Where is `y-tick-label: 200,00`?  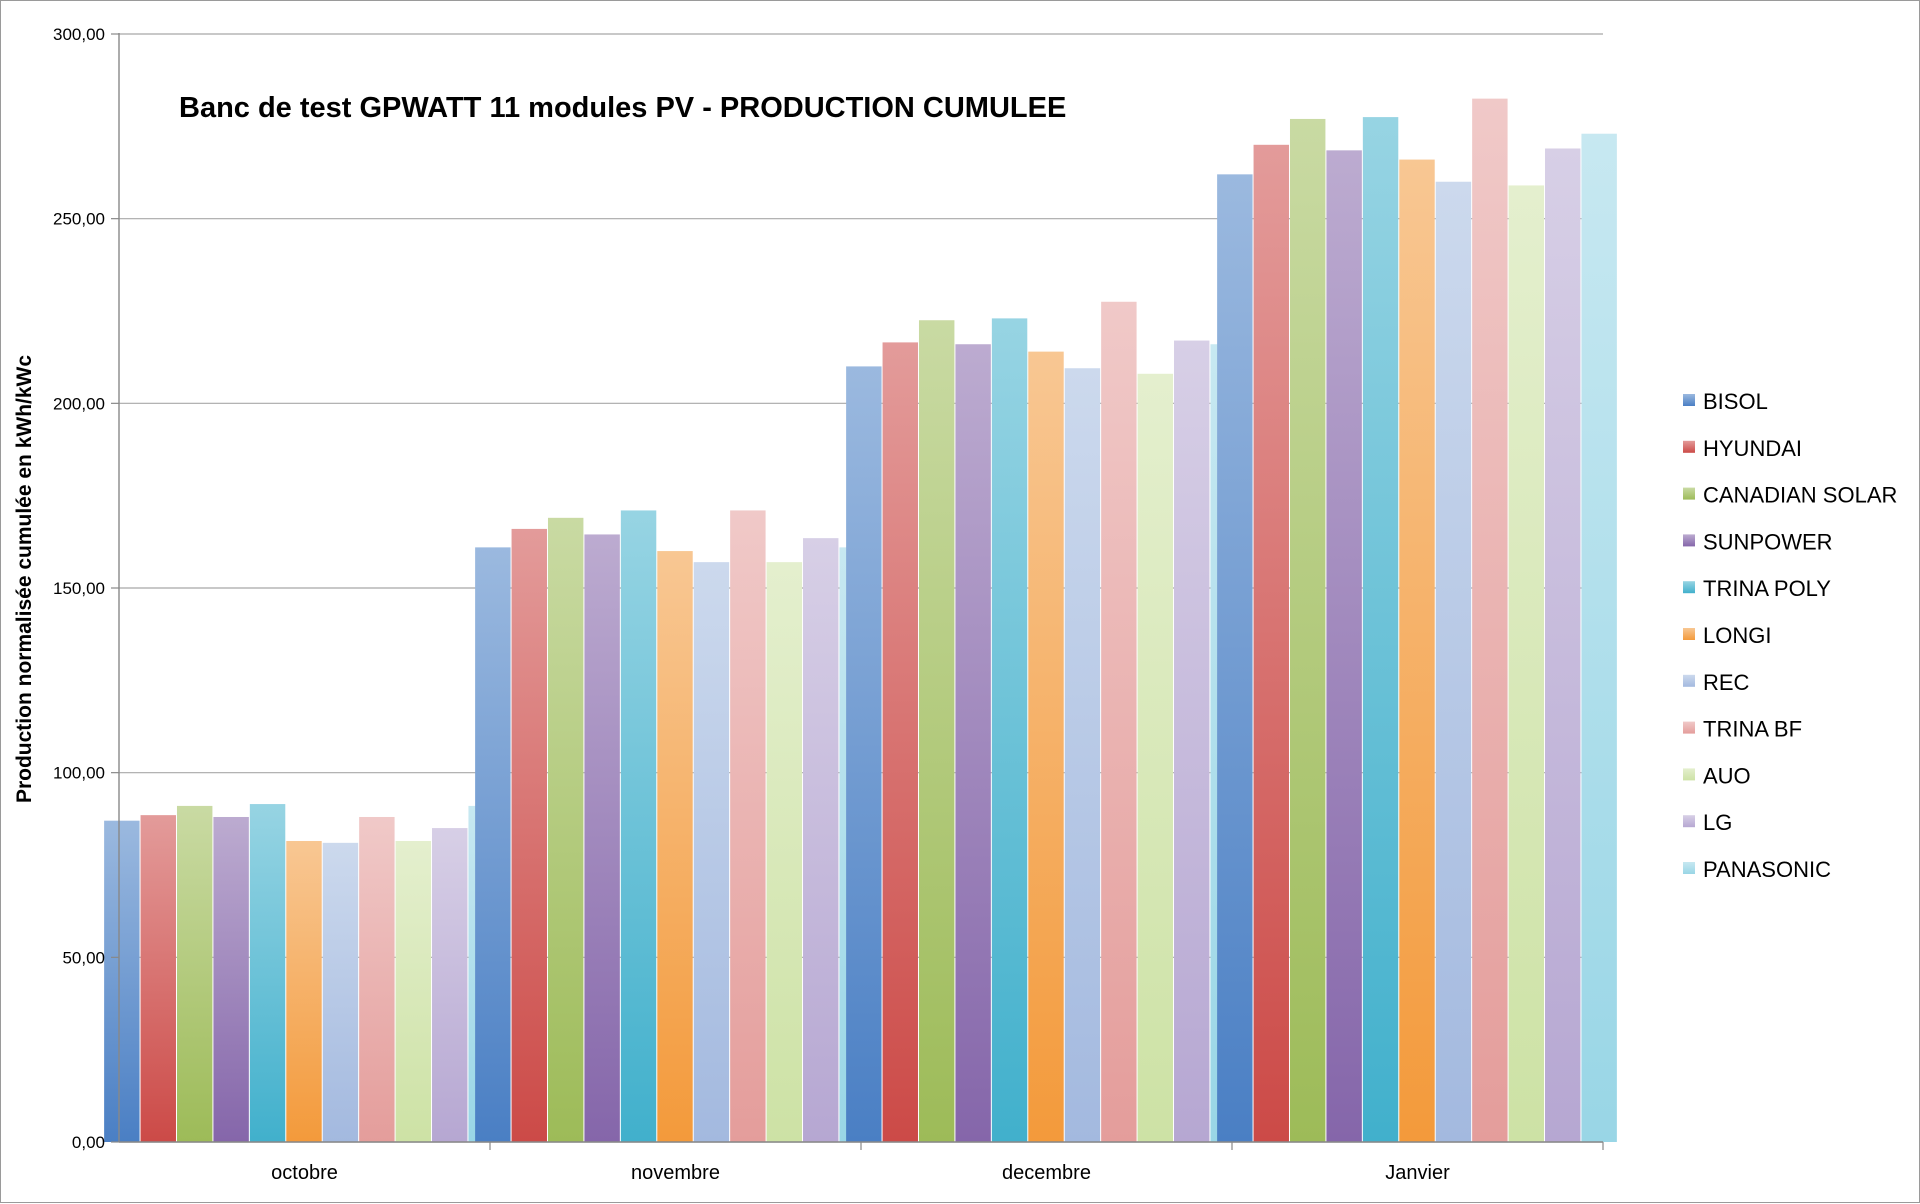
y-tick-label: 200,00 is located at coordinates (79, 403).